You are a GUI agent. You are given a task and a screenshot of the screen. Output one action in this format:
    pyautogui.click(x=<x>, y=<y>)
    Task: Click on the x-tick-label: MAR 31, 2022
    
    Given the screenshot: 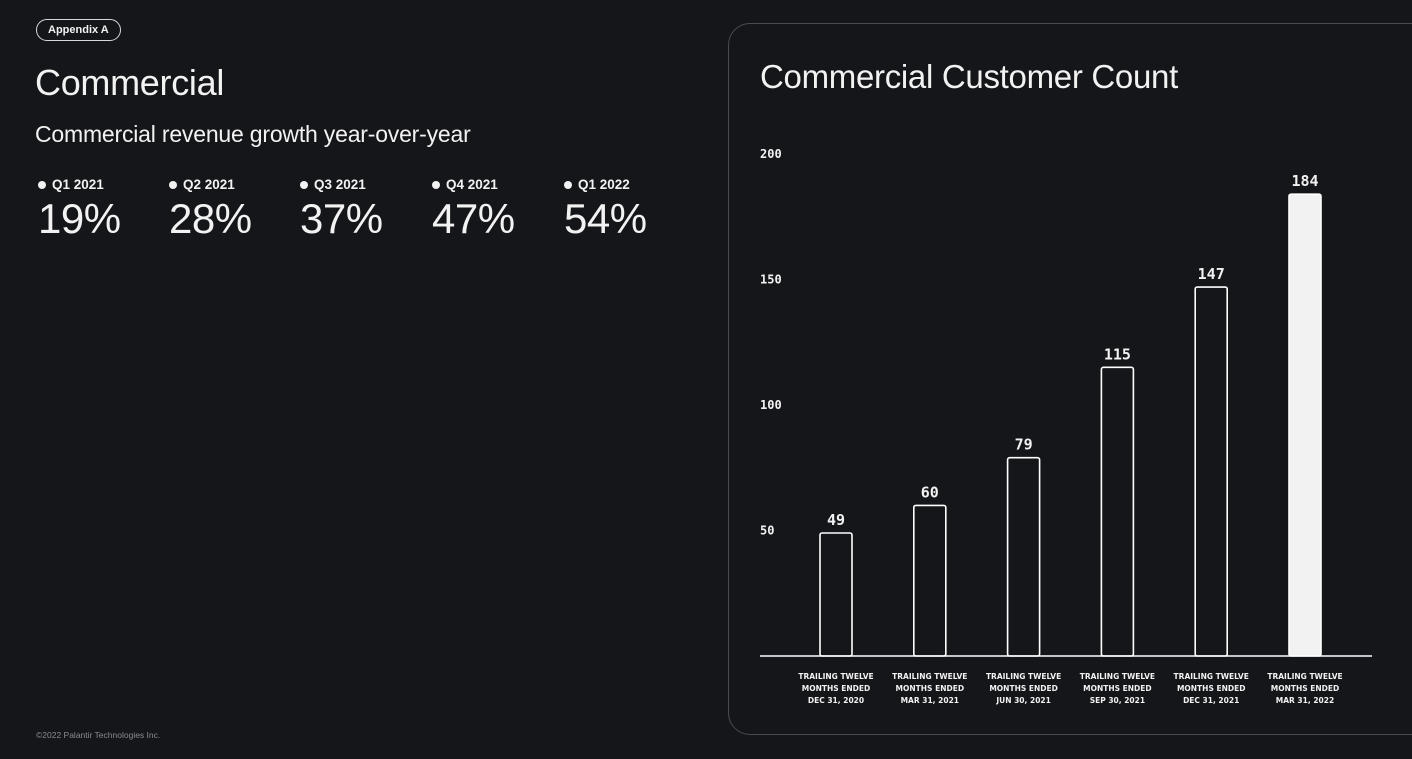 What is the action you would take?
    pyautogui.click(x=1305, y=700)
    